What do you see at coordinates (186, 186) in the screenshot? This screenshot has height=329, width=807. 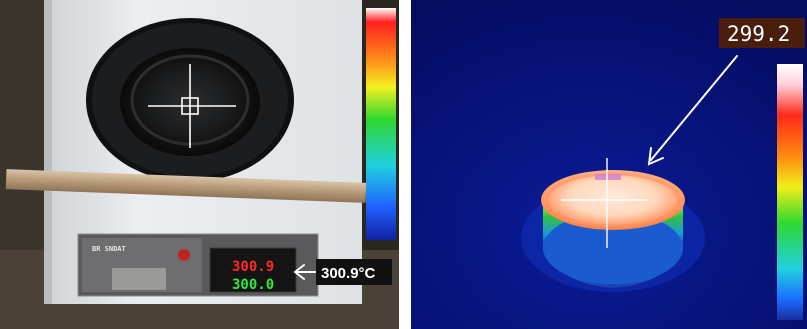 I see `wooden-rod` at bounding box center [186, 186].